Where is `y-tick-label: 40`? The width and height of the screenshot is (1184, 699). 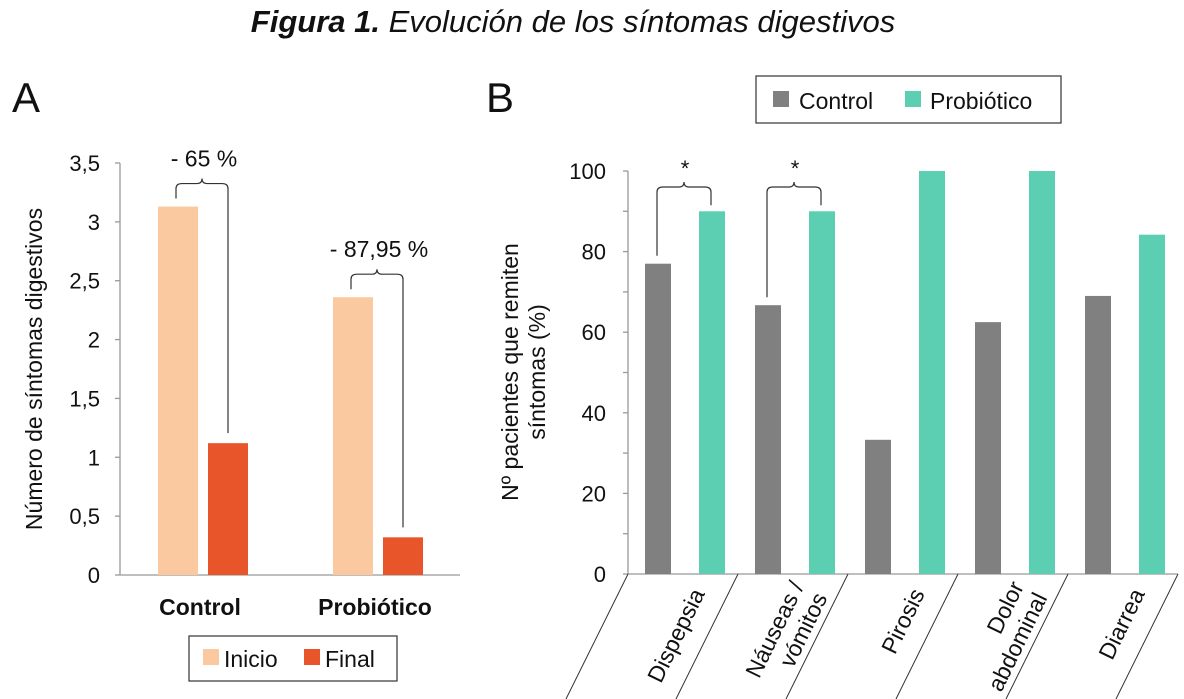
y-tick-label: 40 is located at coordinates (594, 413).